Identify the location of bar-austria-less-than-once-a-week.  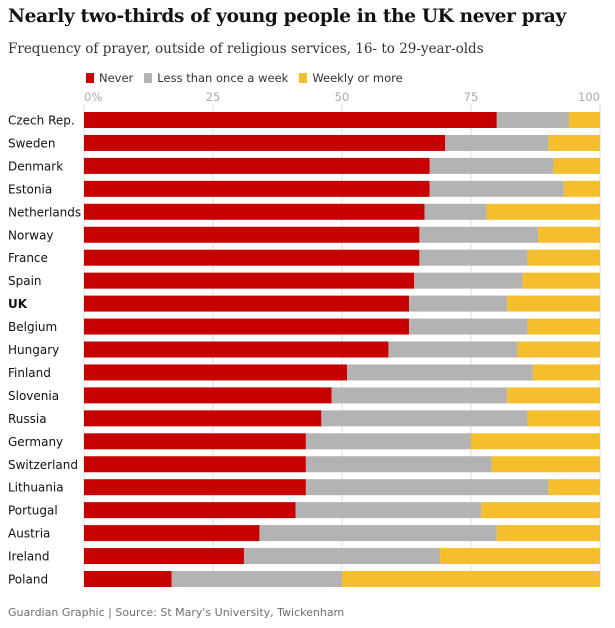
(378, 533).